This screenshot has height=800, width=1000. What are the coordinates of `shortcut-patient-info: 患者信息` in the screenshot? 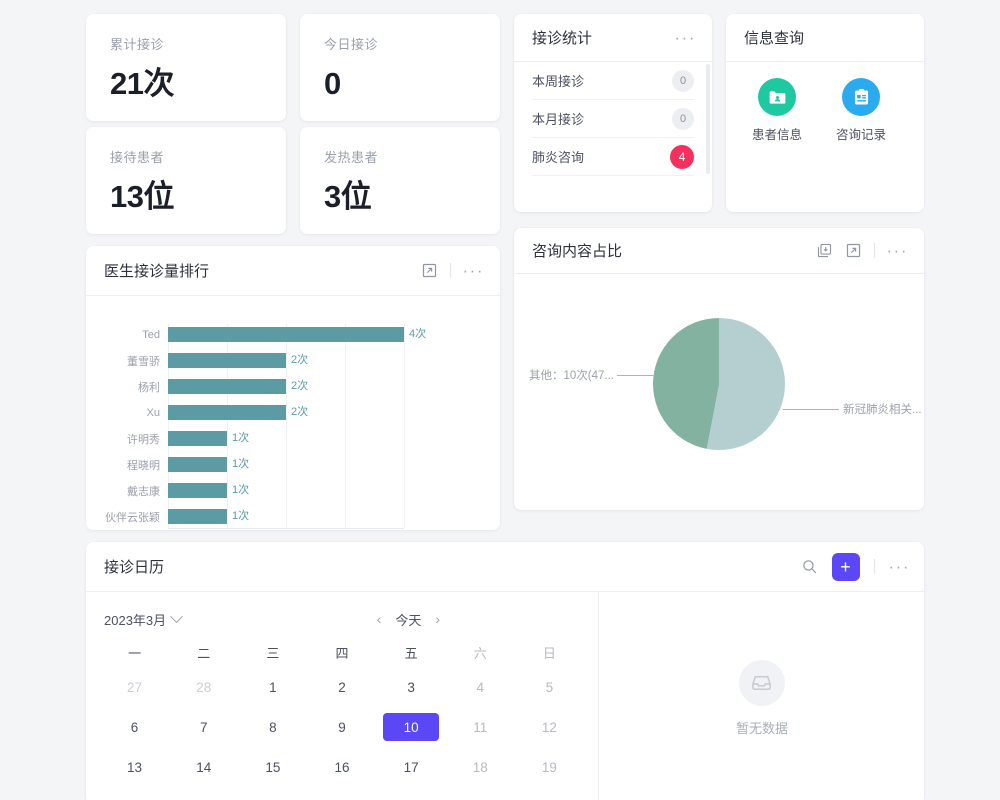 It's located at (777, 110).